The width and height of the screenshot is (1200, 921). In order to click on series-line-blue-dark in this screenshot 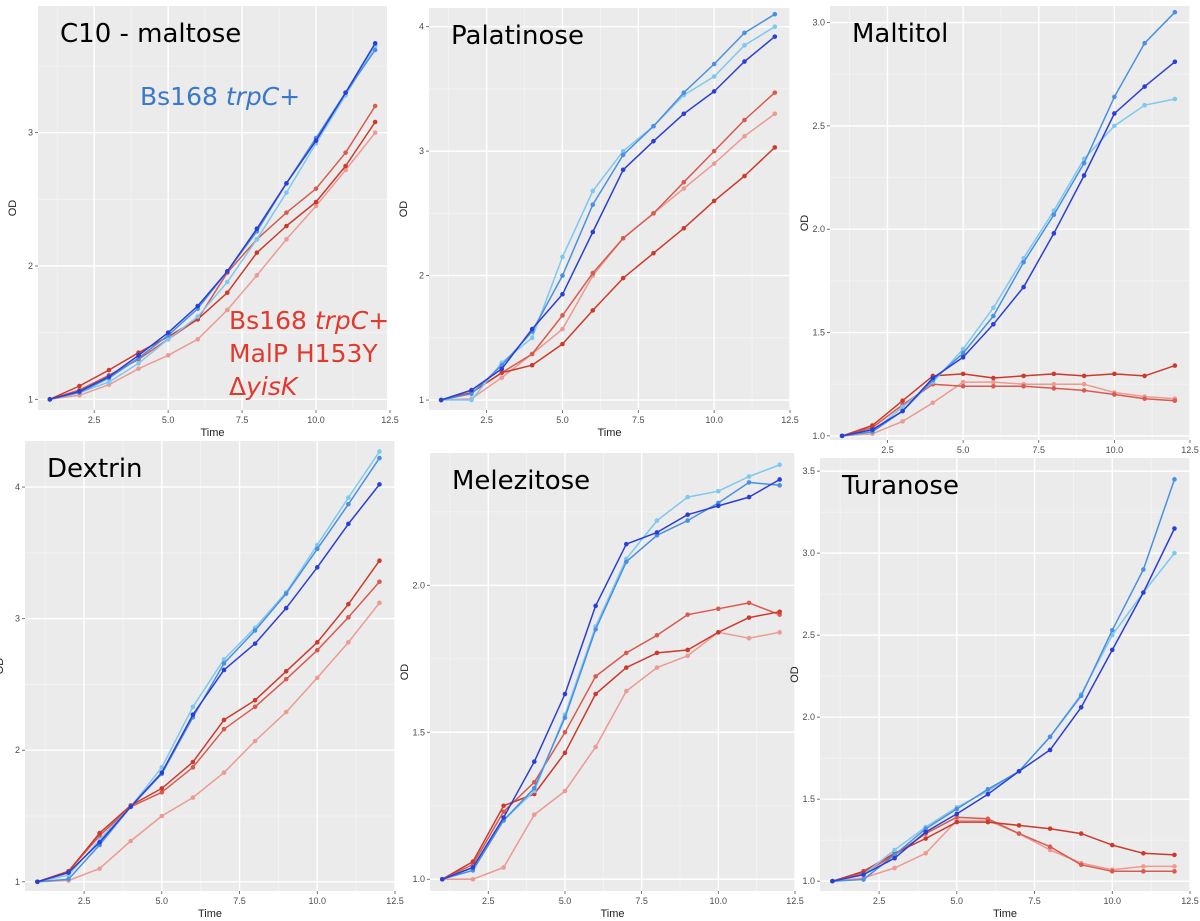, I will do `click(209, 683)`.